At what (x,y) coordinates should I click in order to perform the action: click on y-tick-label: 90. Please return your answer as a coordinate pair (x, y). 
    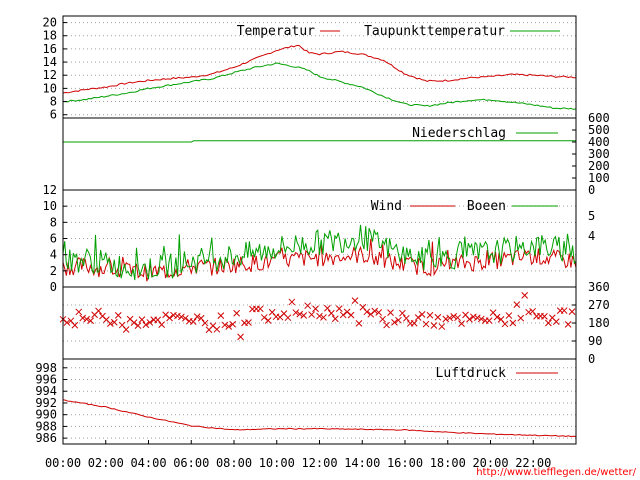
    Looking at the image, I should click on (595, 341).